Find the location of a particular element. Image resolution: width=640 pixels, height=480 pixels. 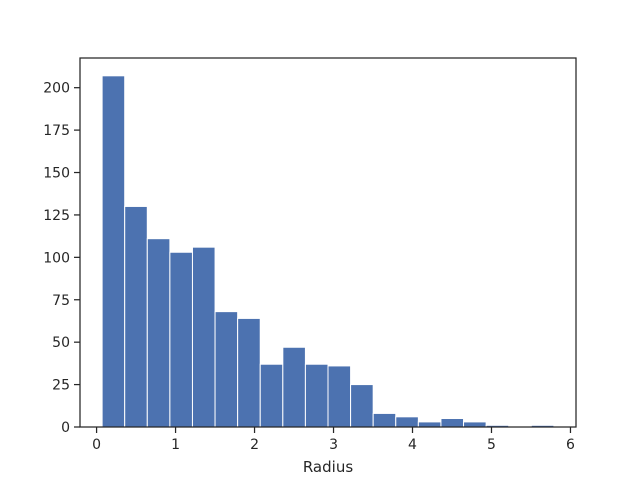

y-tick-label: 25 is located at coordinates (61, 386).